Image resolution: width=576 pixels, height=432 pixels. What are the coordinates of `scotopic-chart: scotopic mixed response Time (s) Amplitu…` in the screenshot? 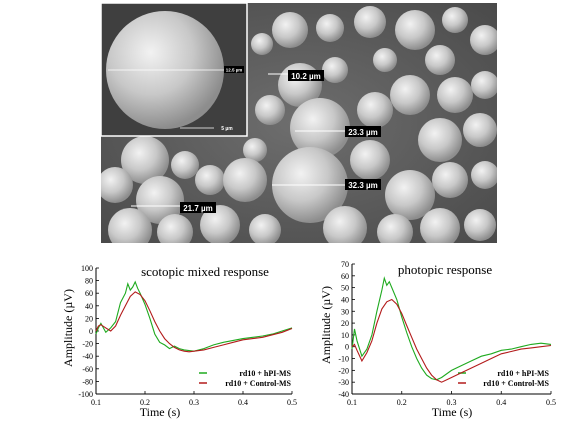 It's located at (179, 341).